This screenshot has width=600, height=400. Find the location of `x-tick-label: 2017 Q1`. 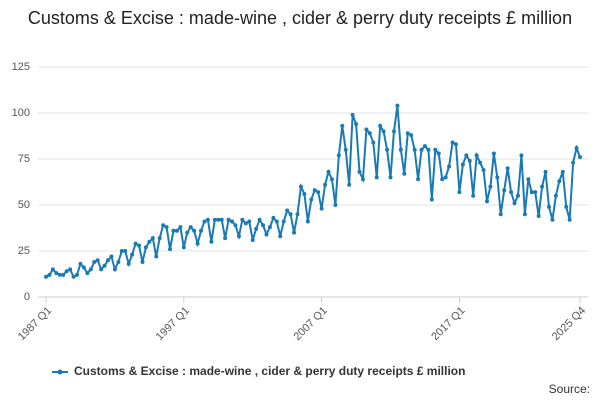

x-tick-label: 2017 Q1 is located at coordinates (448, 324).